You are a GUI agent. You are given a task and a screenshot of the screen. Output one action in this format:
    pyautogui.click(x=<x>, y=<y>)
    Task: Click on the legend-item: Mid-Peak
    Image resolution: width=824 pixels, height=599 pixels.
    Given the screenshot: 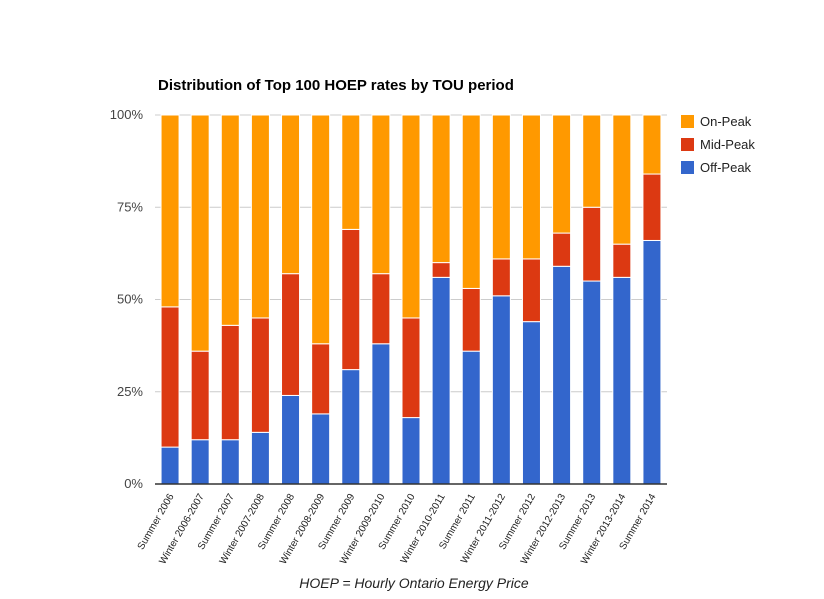 What is the action you would take?
    pyautogui.click(x=718, y=144)
    